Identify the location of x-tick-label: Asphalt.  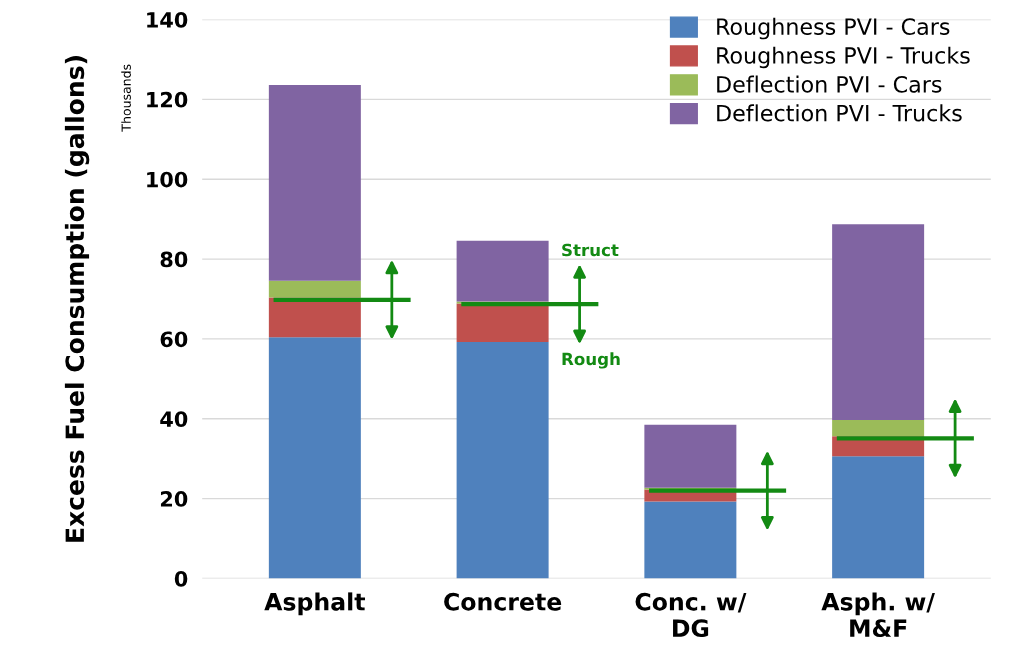
(314, 604).